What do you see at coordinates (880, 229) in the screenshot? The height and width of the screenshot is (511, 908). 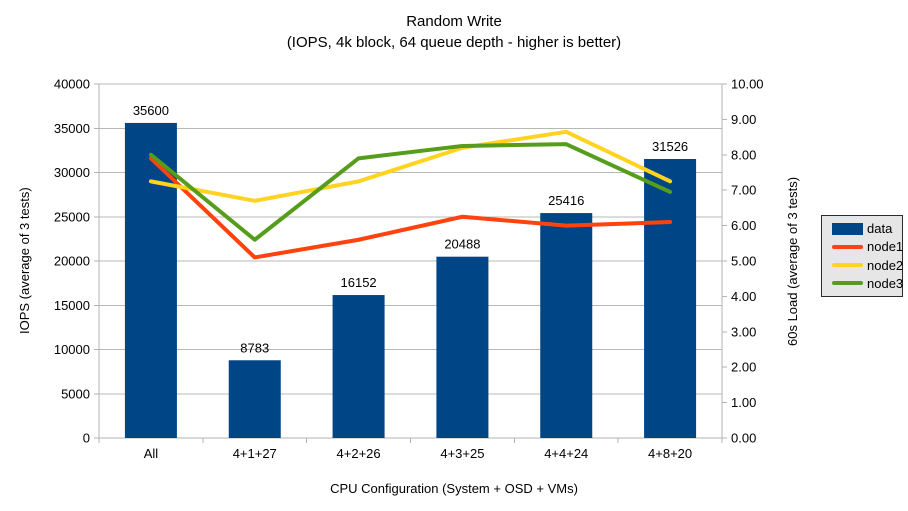 I see `legend-label-data: data` at bounding box center [880, 229].